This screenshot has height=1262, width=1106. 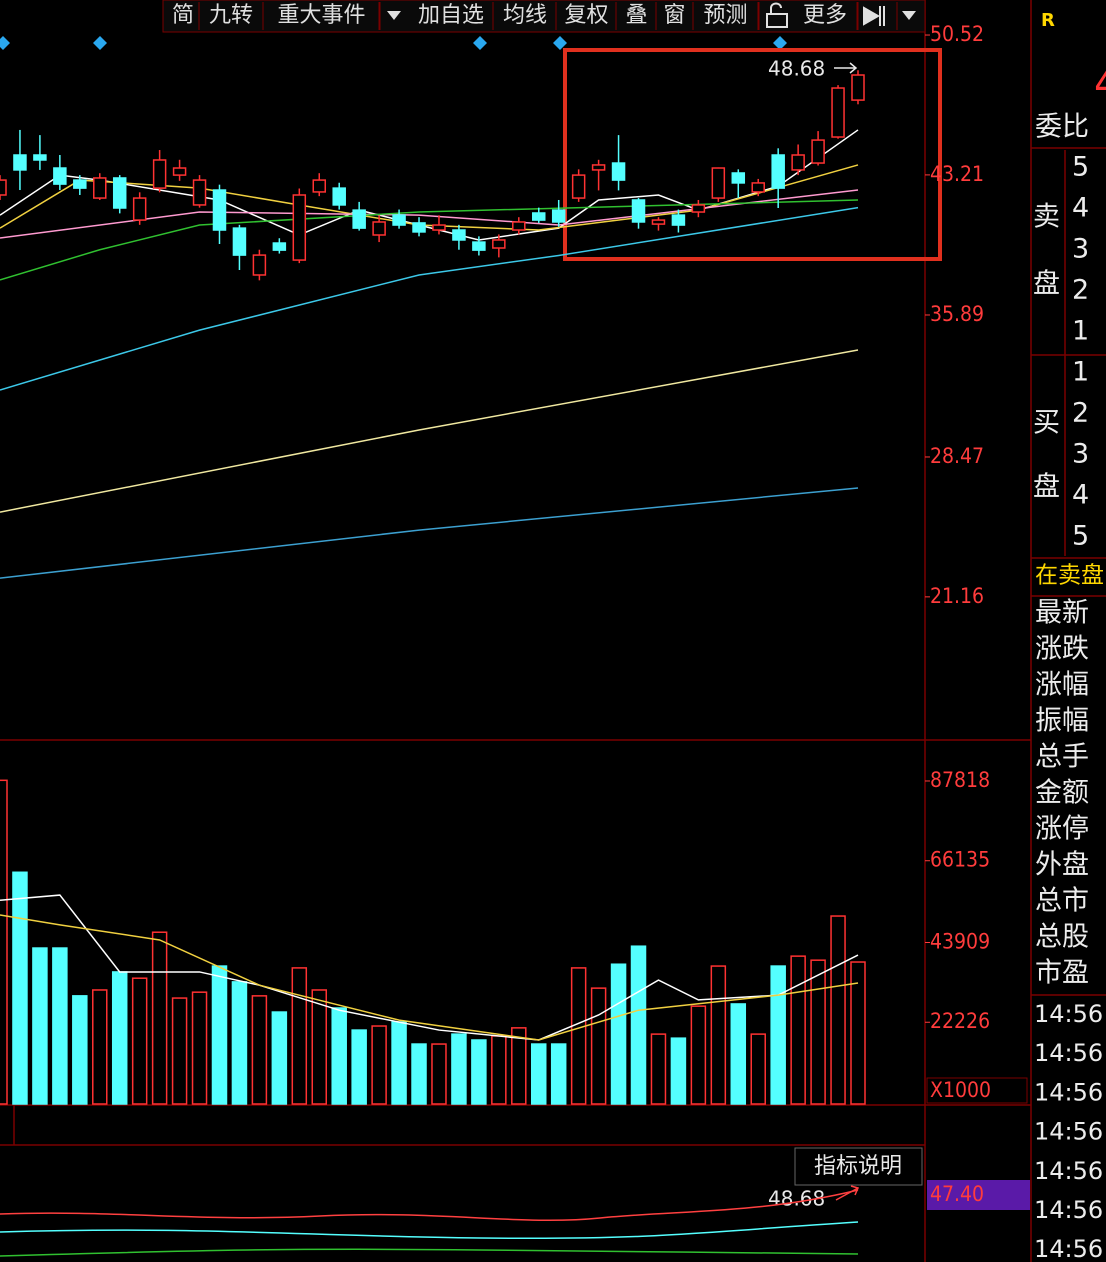 I want to click on y-tick-label: 43909, so click(x=960, y=941).